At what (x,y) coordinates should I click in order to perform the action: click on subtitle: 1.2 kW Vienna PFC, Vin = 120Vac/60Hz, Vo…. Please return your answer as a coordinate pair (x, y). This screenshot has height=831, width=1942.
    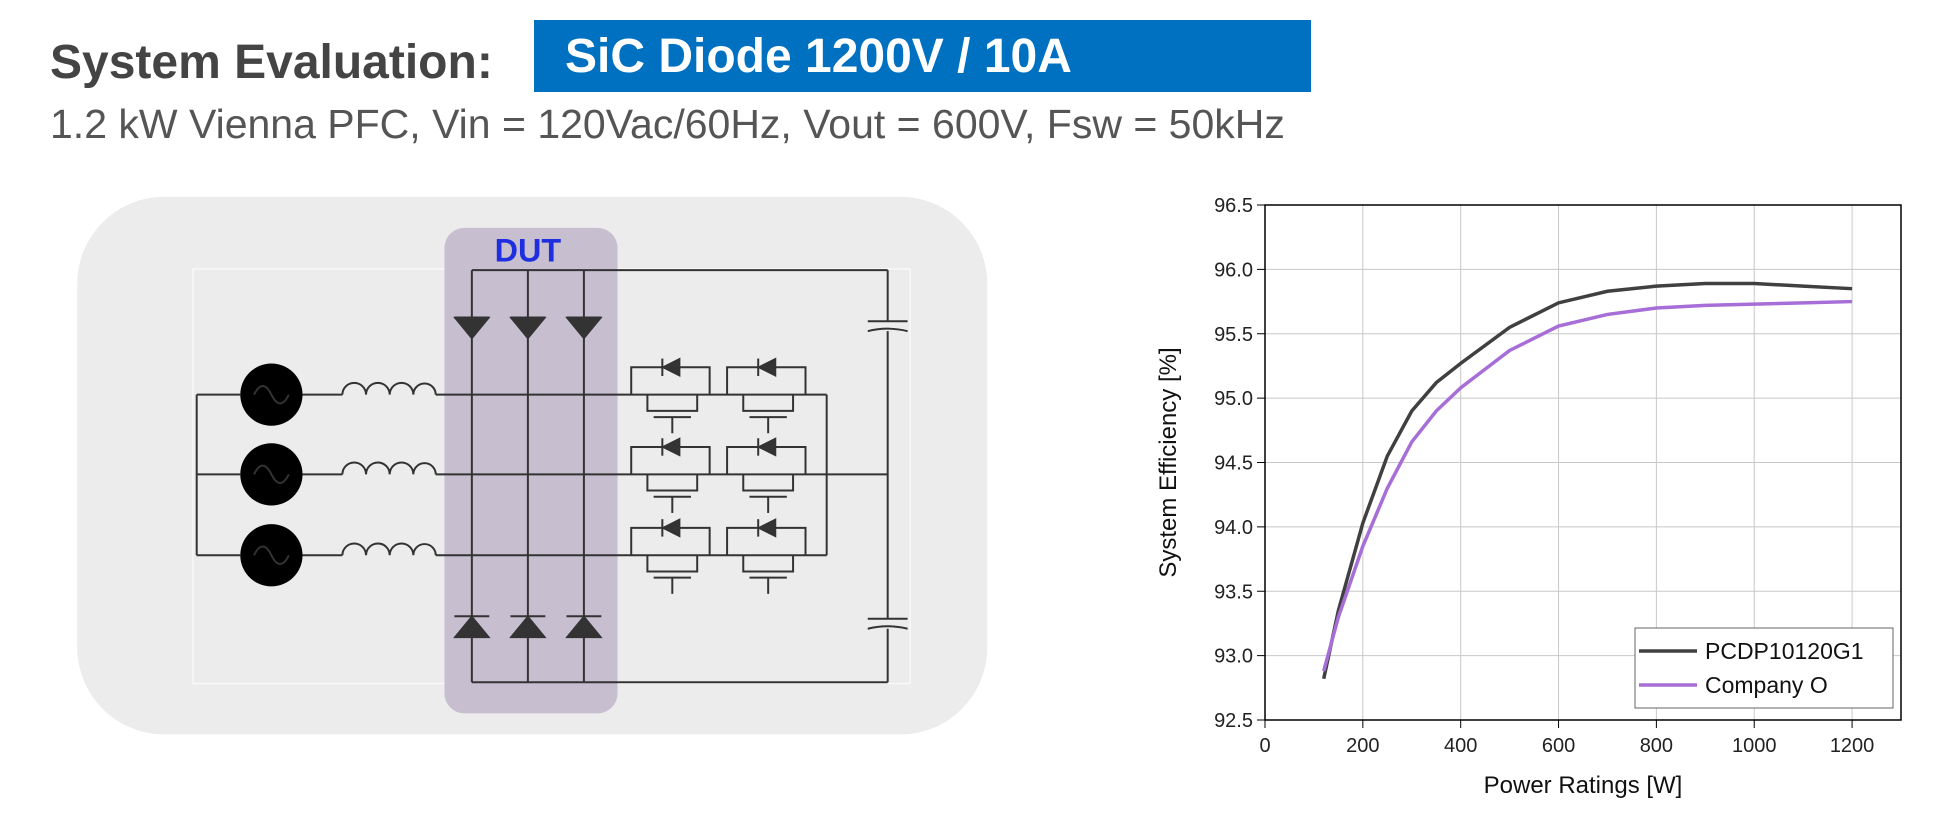
    Looking at the image, I should click on (667, 124).